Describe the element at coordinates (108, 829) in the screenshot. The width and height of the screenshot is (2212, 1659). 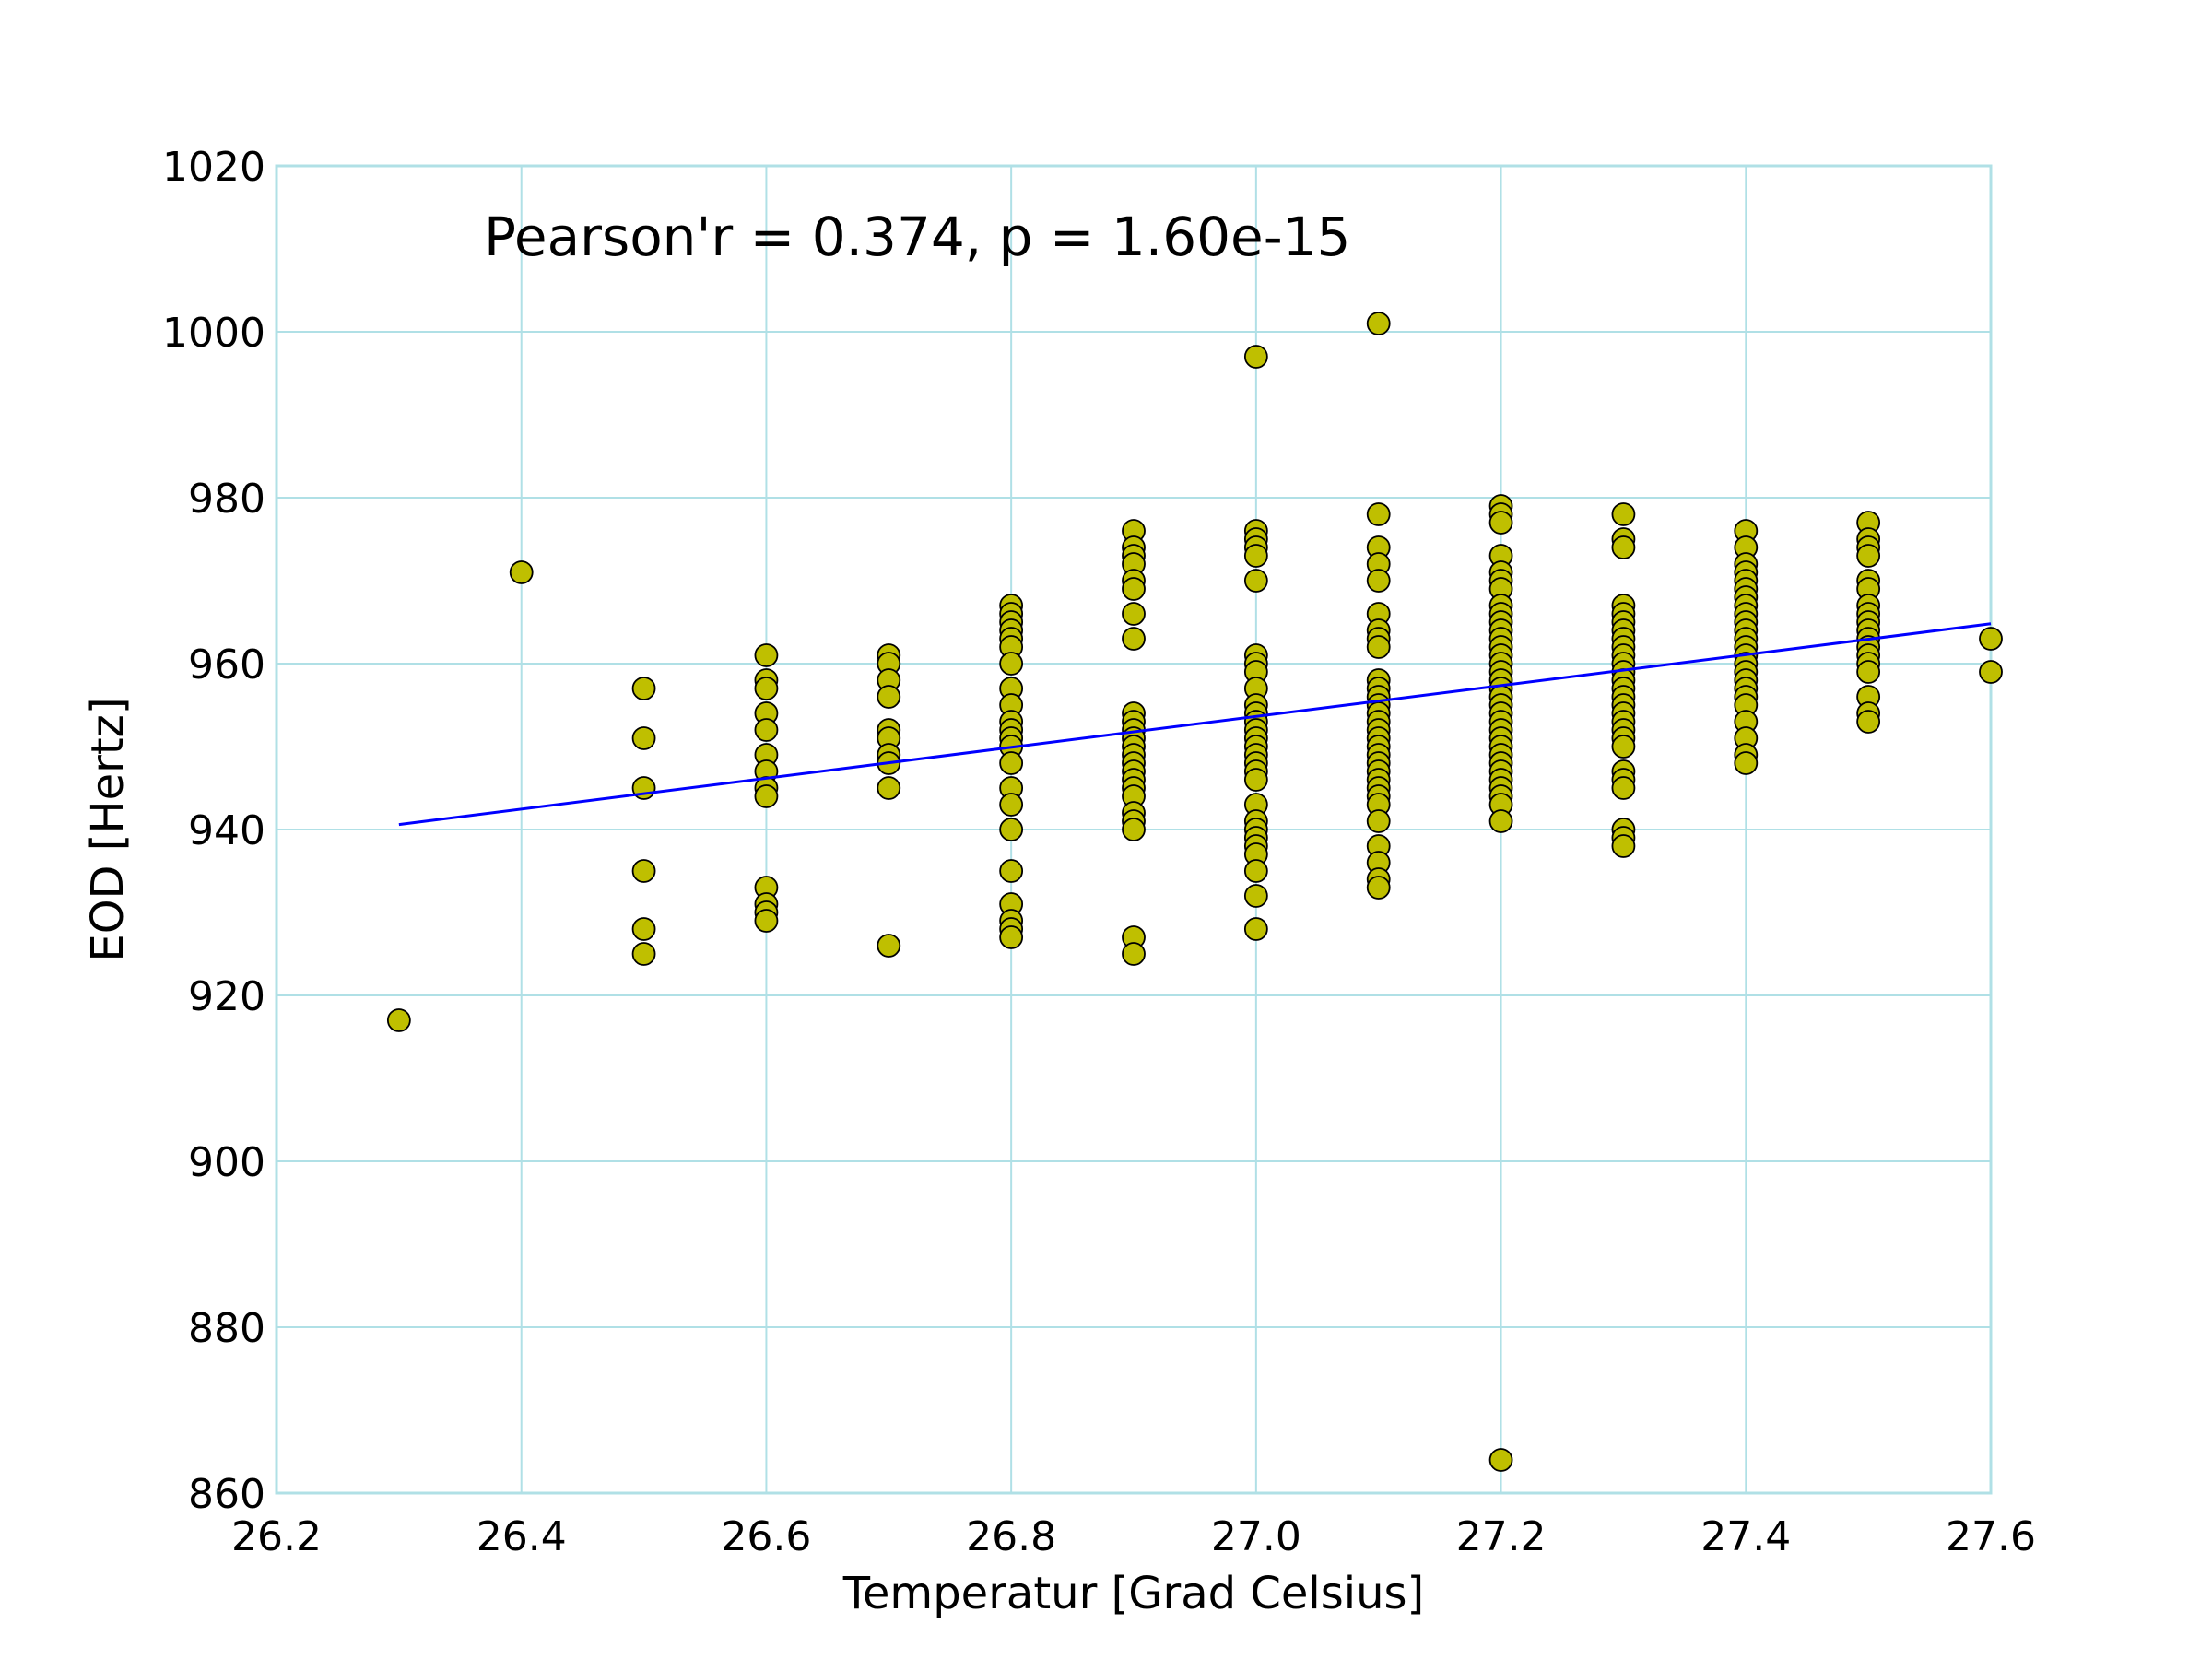
I see `y-axis-label: EOD [Hertz]` at that location.